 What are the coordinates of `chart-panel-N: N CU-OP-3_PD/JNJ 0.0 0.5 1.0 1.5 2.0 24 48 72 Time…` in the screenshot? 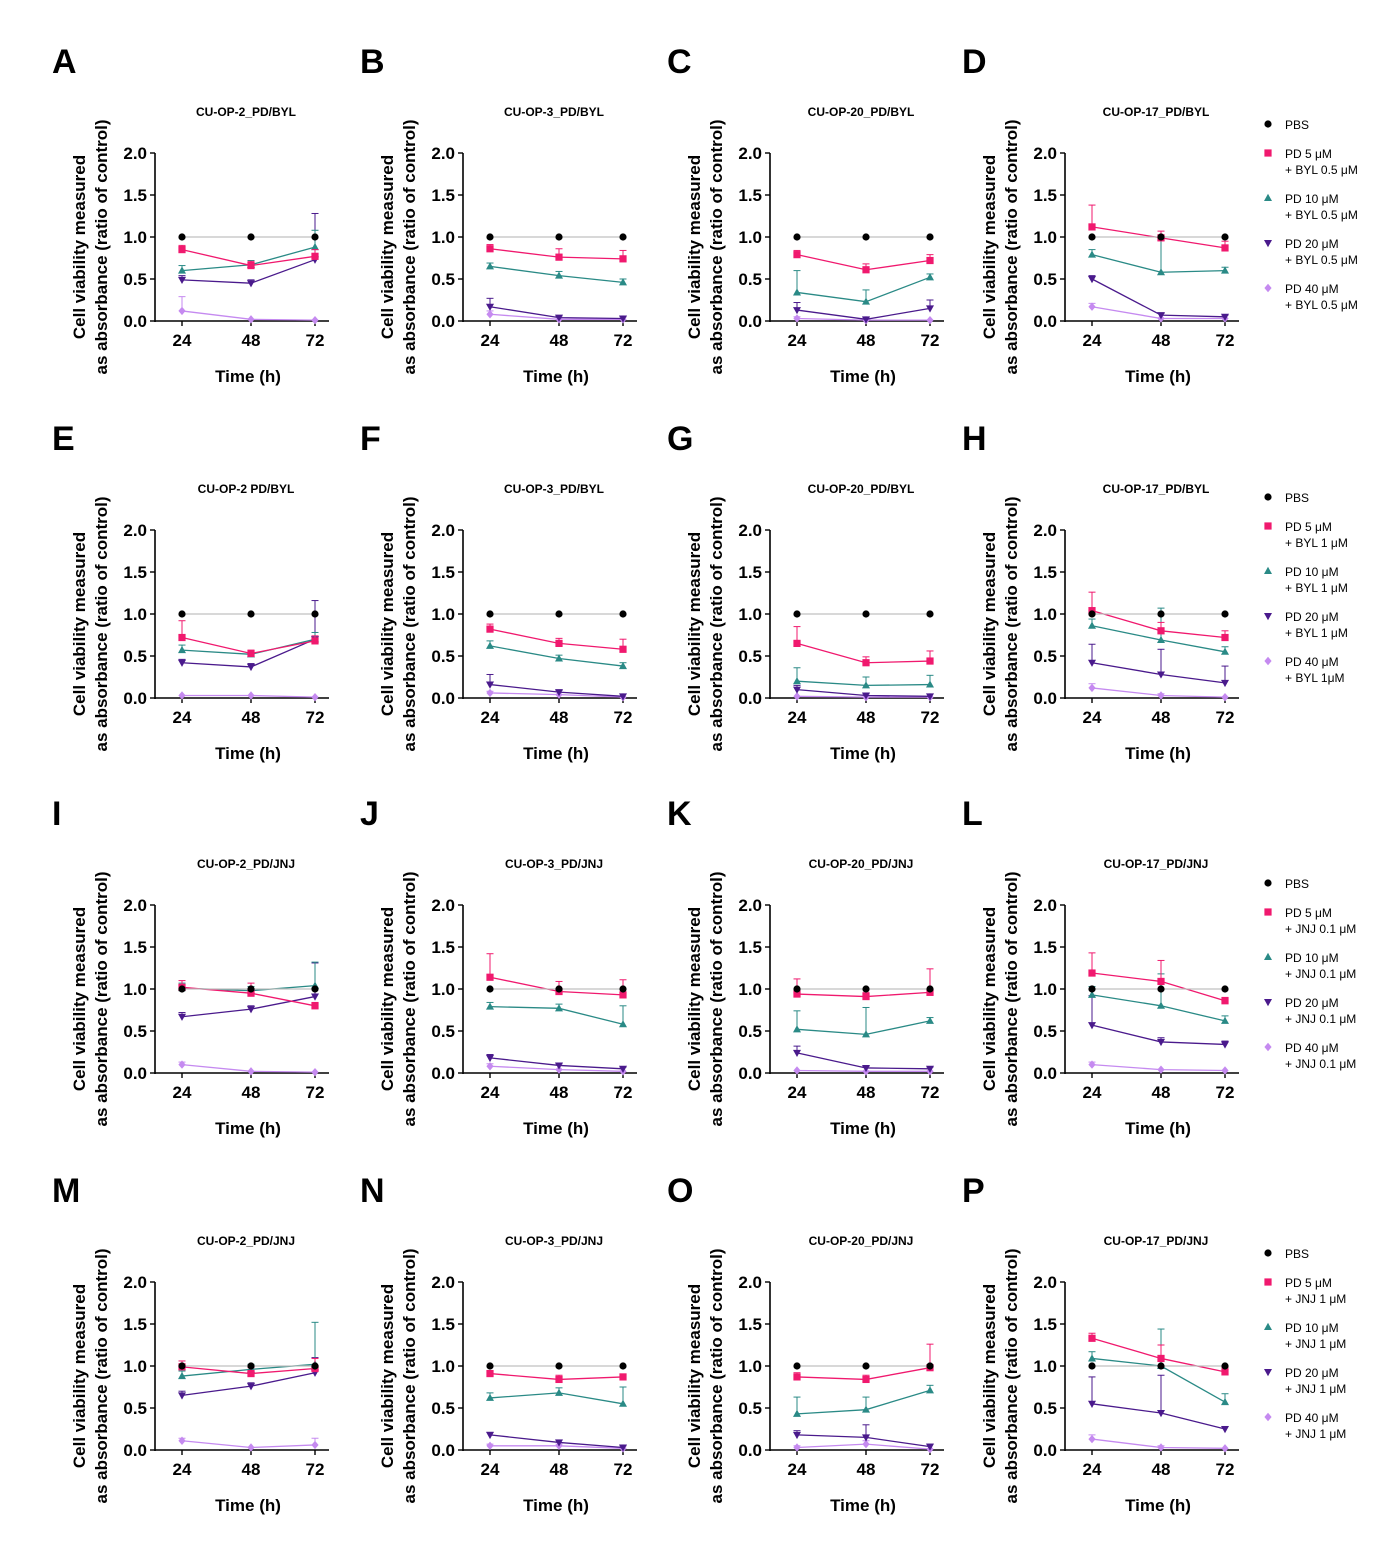 It's located at (498, 1343).